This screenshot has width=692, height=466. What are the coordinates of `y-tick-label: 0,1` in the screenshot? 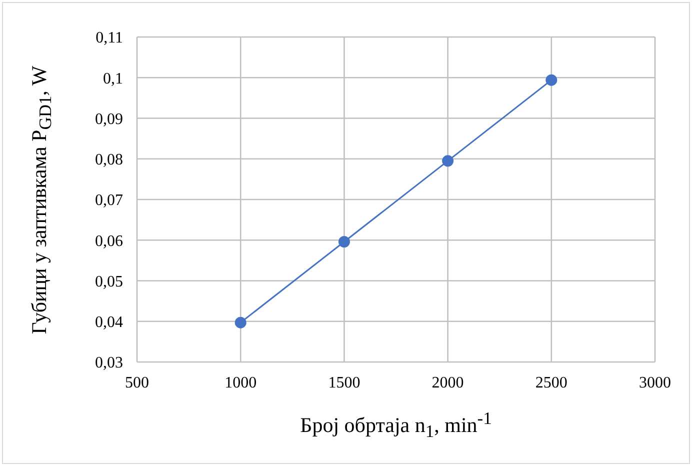 It's located at (113, 79).